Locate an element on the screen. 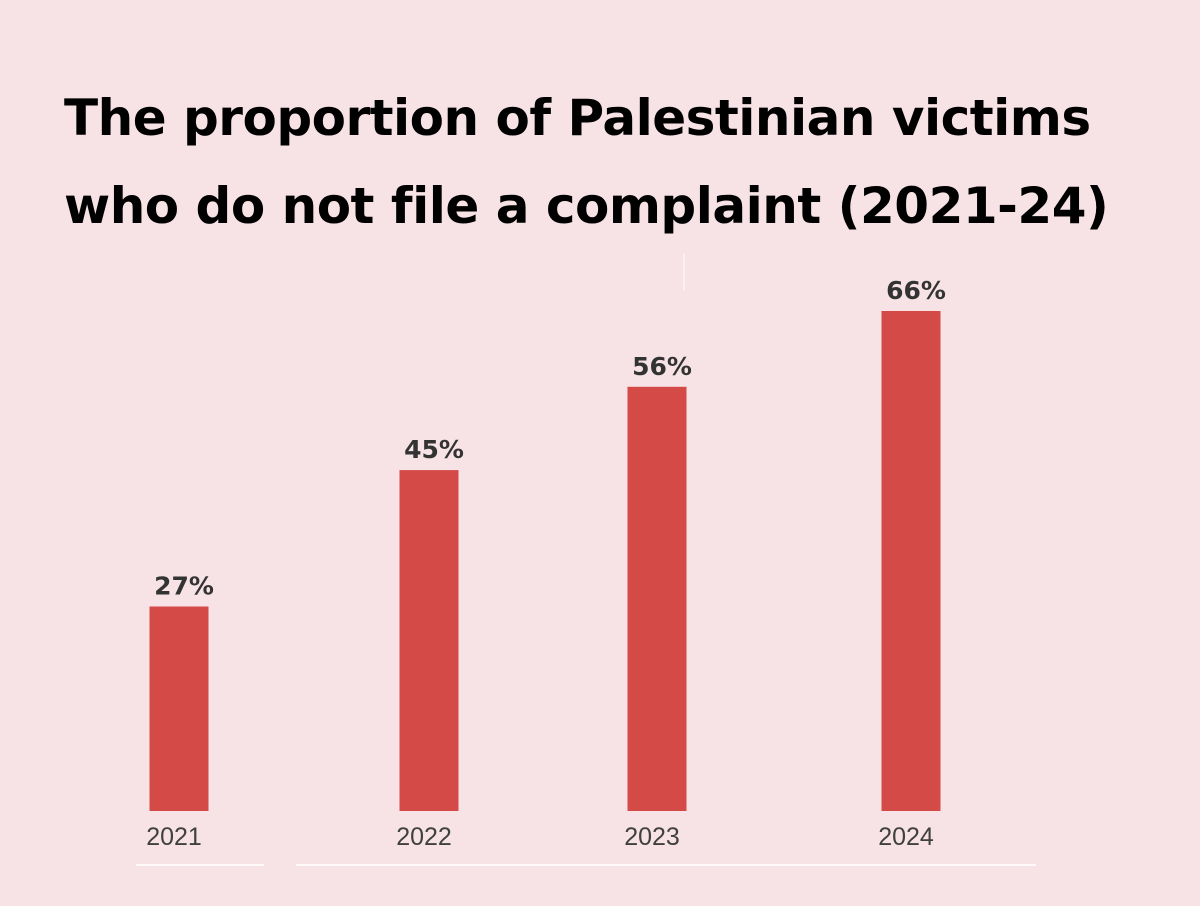 Image resolution: width=1200 pixels, height=906 pixels. x-tick-label-2021: 2021 is located at coordinates (174, 837).